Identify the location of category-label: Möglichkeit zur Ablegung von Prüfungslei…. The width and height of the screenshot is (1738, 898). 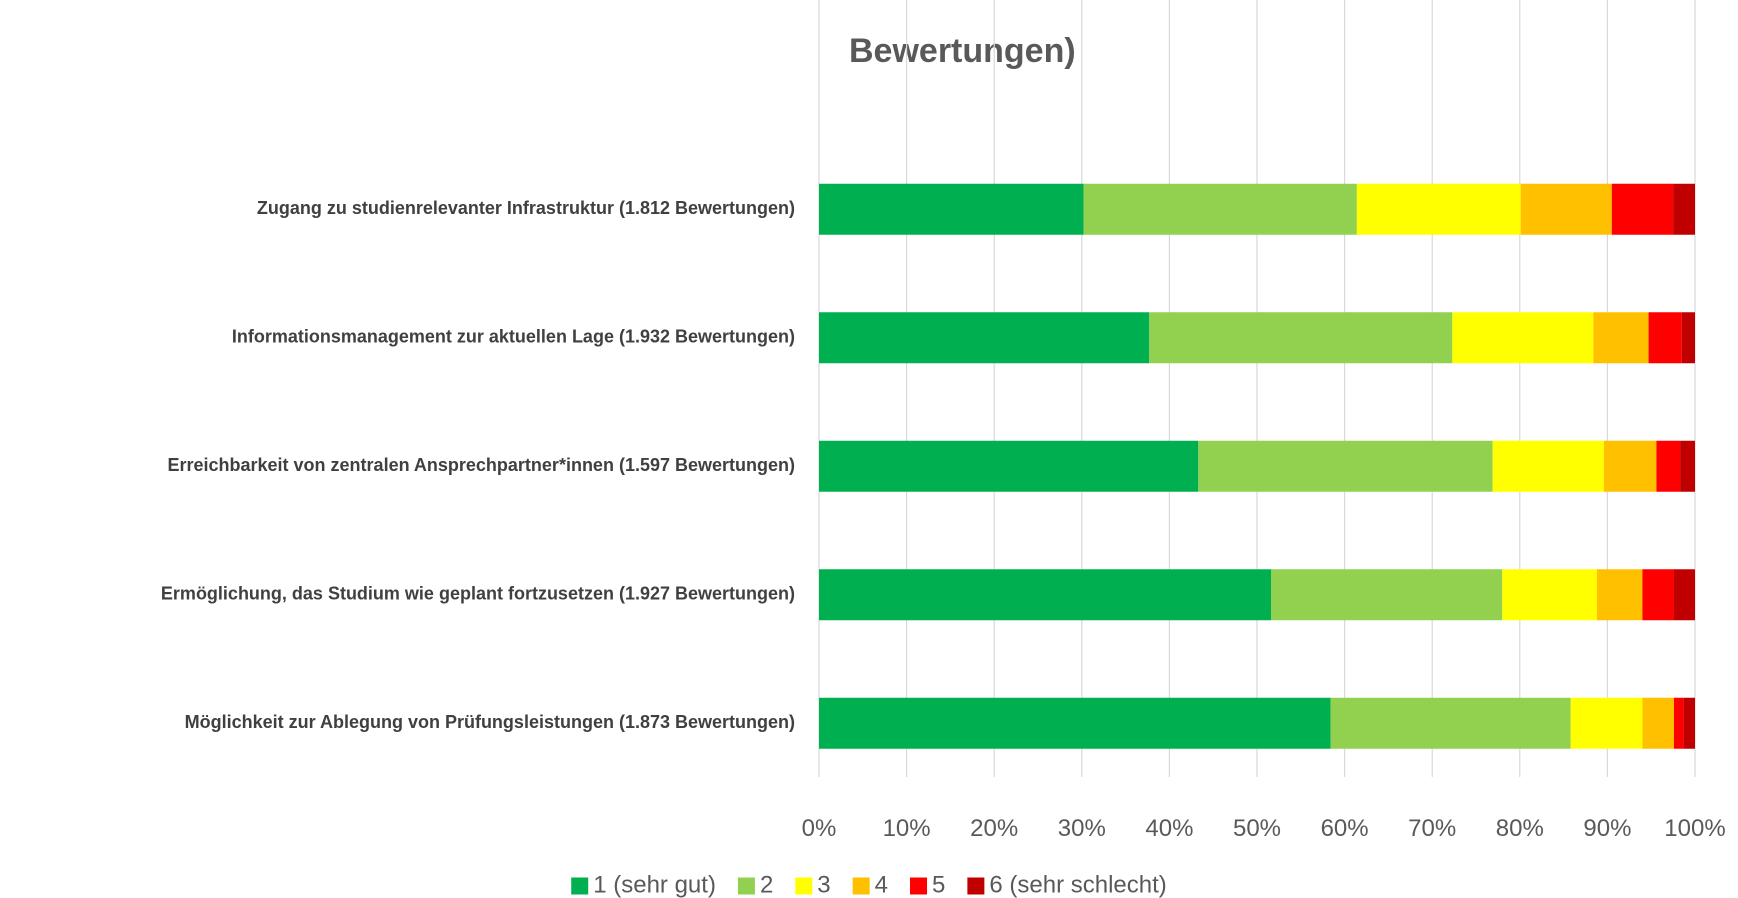
(490, 722).